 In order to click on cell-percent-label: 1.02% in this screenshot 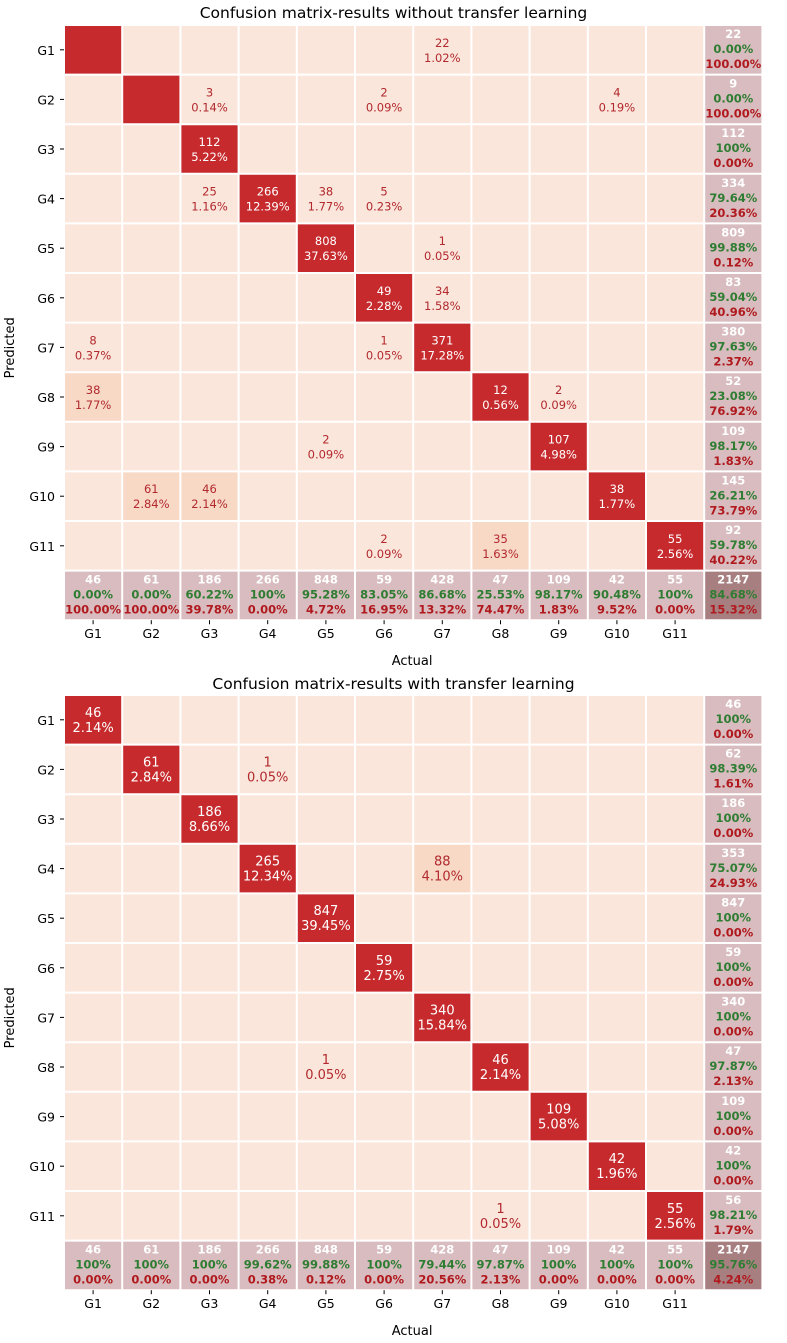, I will do `click(442, 58)`.